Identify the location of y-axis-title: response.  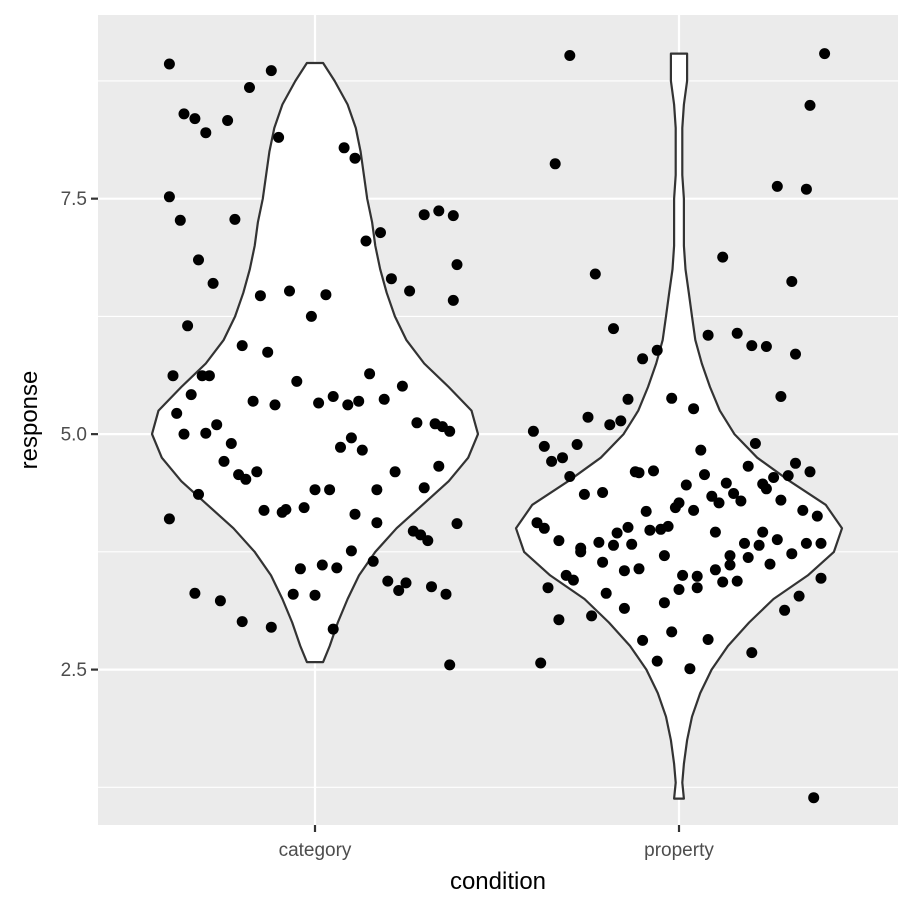
(29, 420).